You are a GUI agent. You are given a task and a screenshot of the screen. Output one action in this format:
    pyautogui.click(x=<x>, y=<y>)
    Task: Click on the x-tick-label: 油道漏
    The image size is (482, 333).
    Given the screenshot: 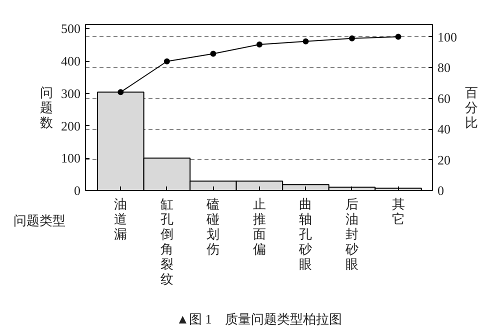 What is the action you would take?
    pyautogui.click(x=121, y=219)
    